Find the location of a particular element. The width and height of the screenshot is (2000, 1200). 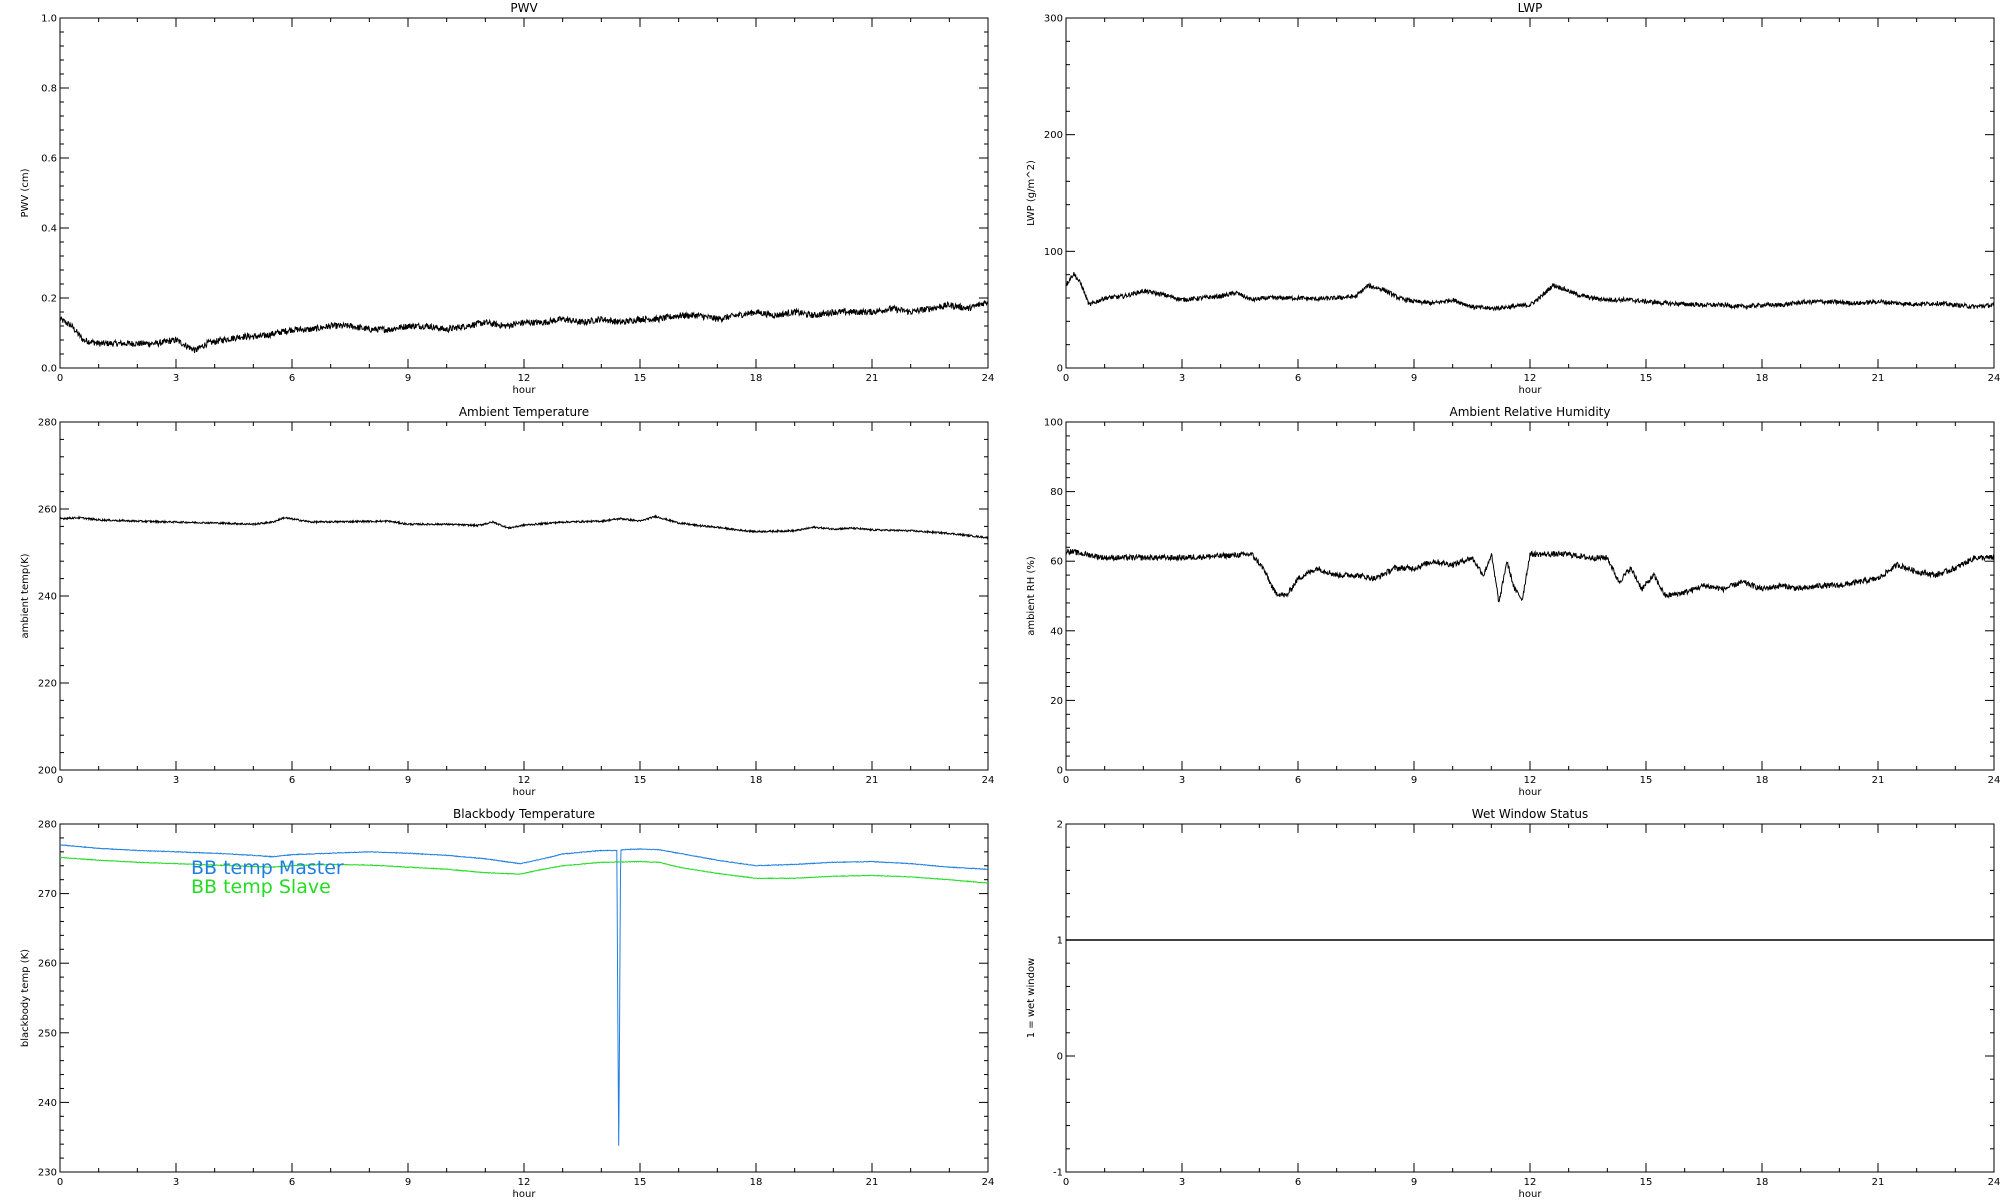

y-tick-label: 2 is located at coordinates (1060, 825).